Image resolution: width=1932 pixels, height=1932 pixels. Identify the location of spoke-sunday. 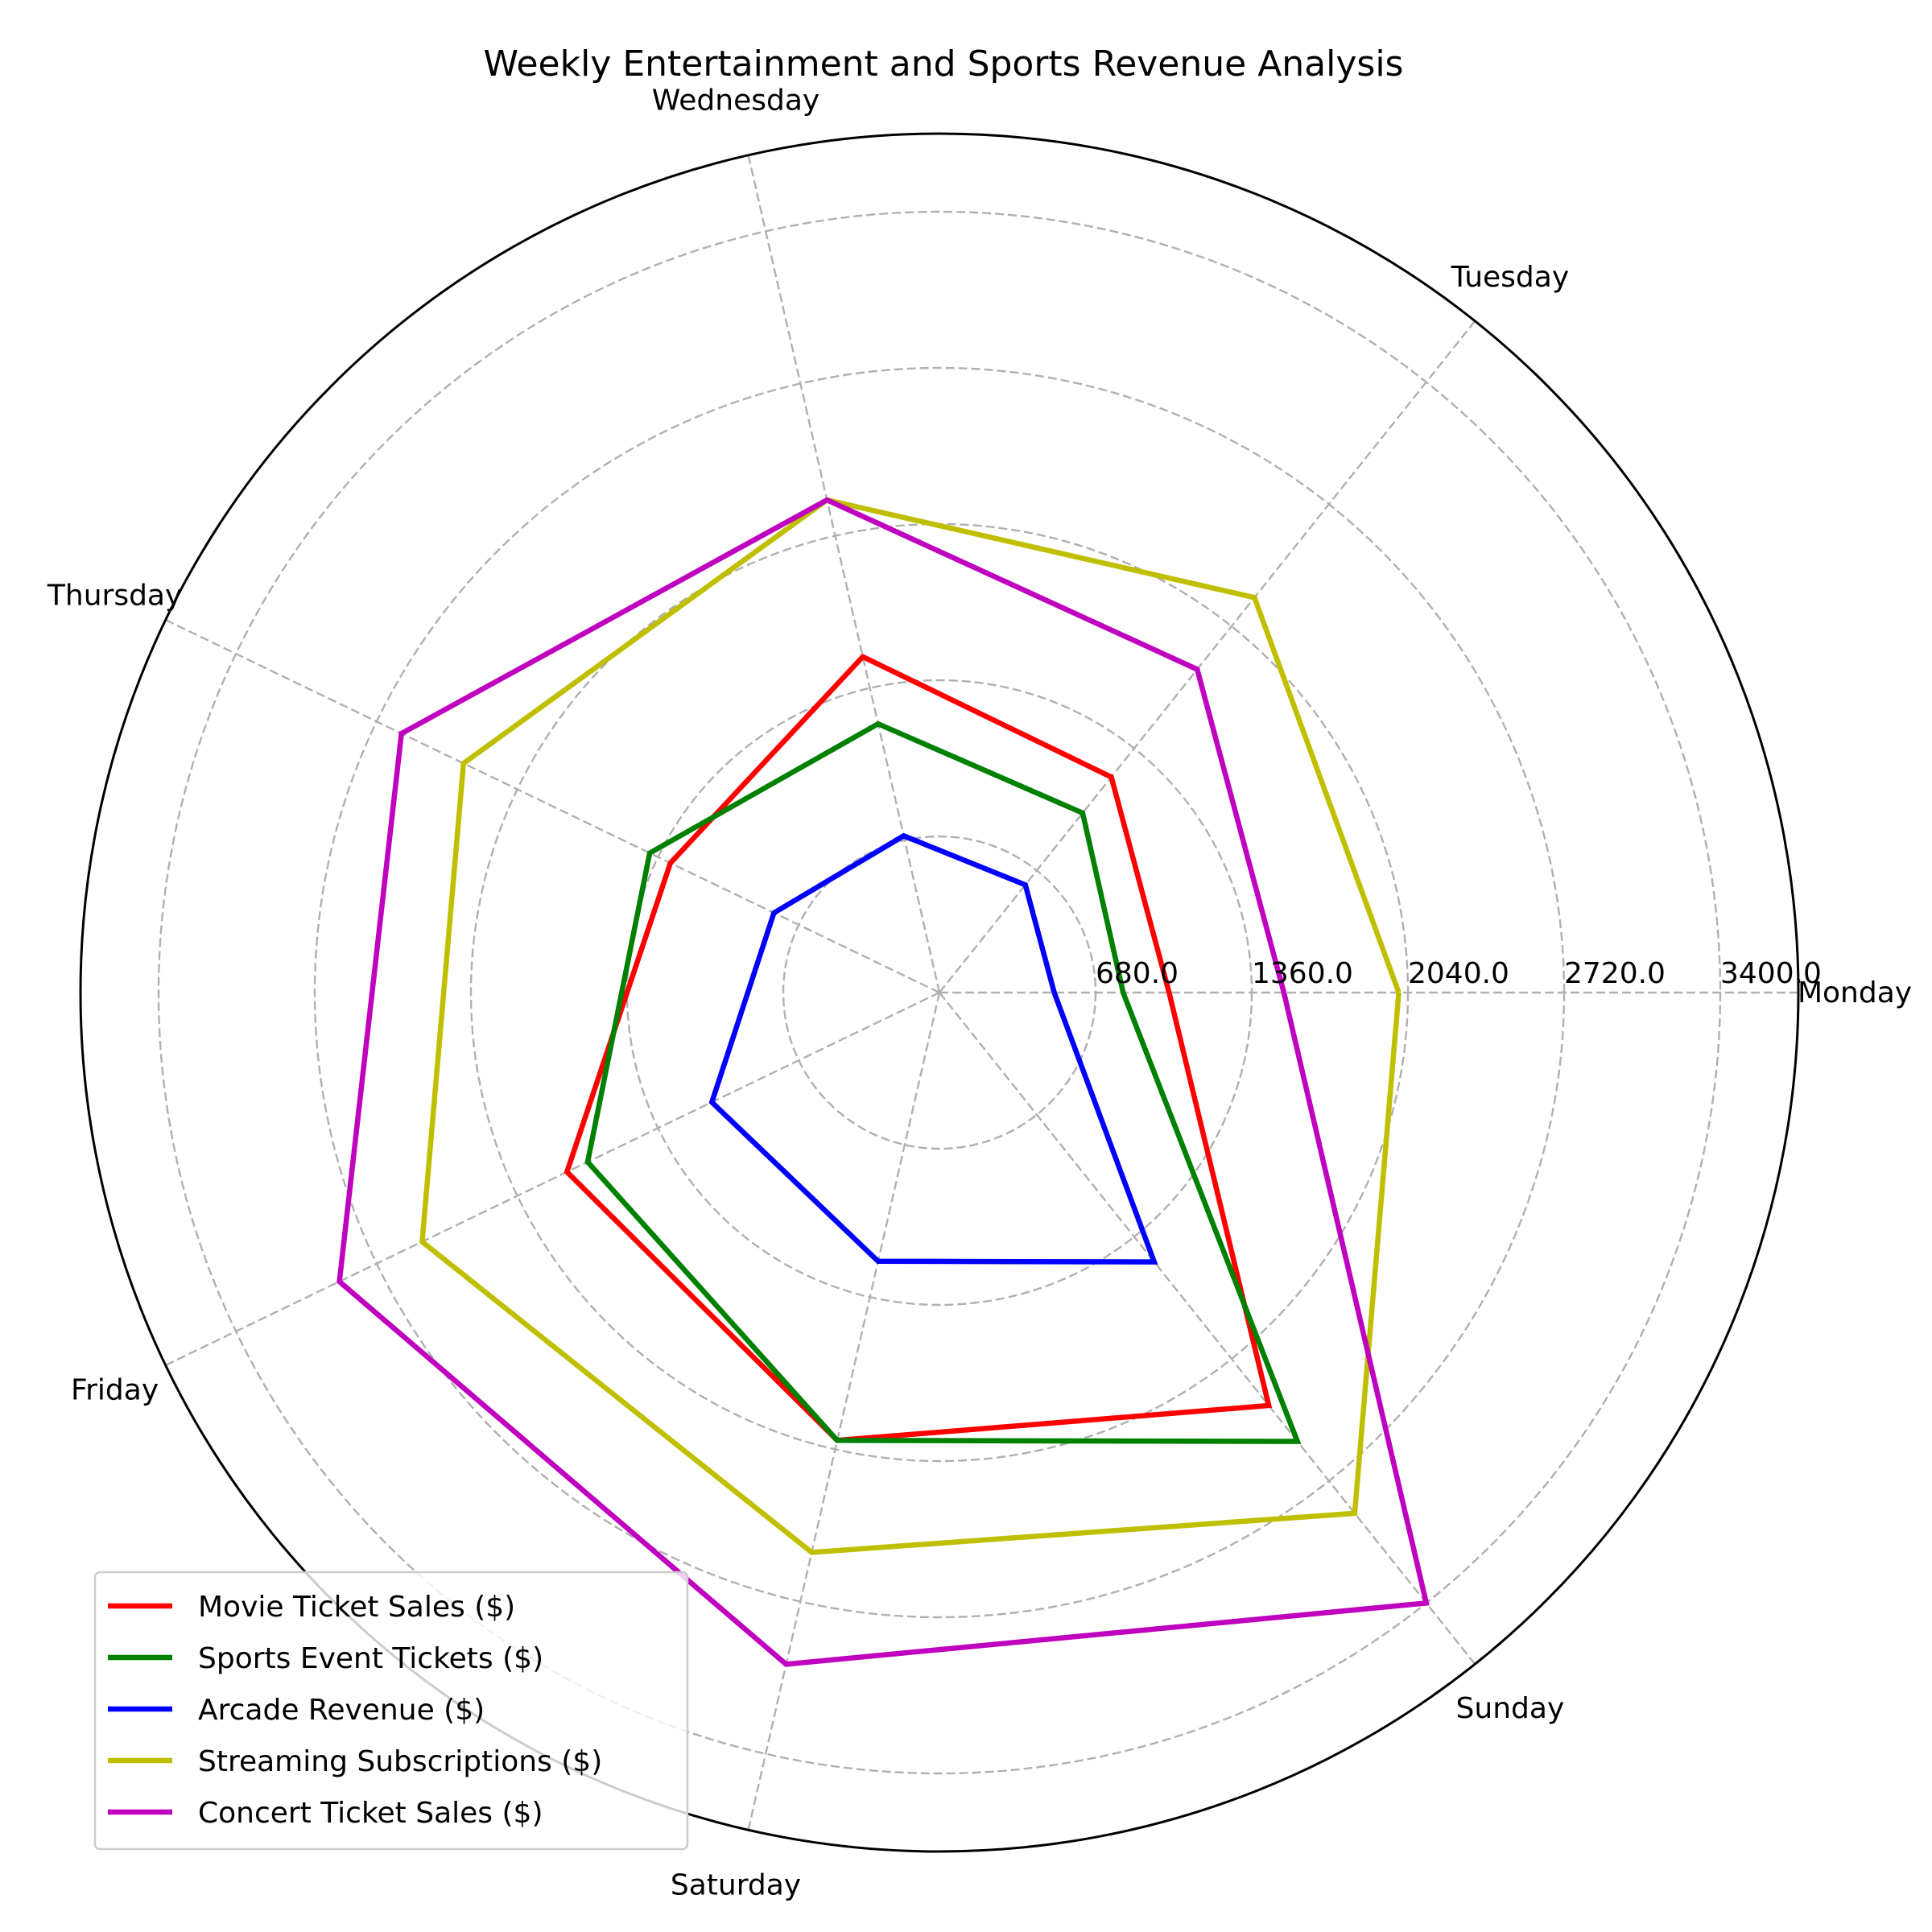
(1207, 1328).